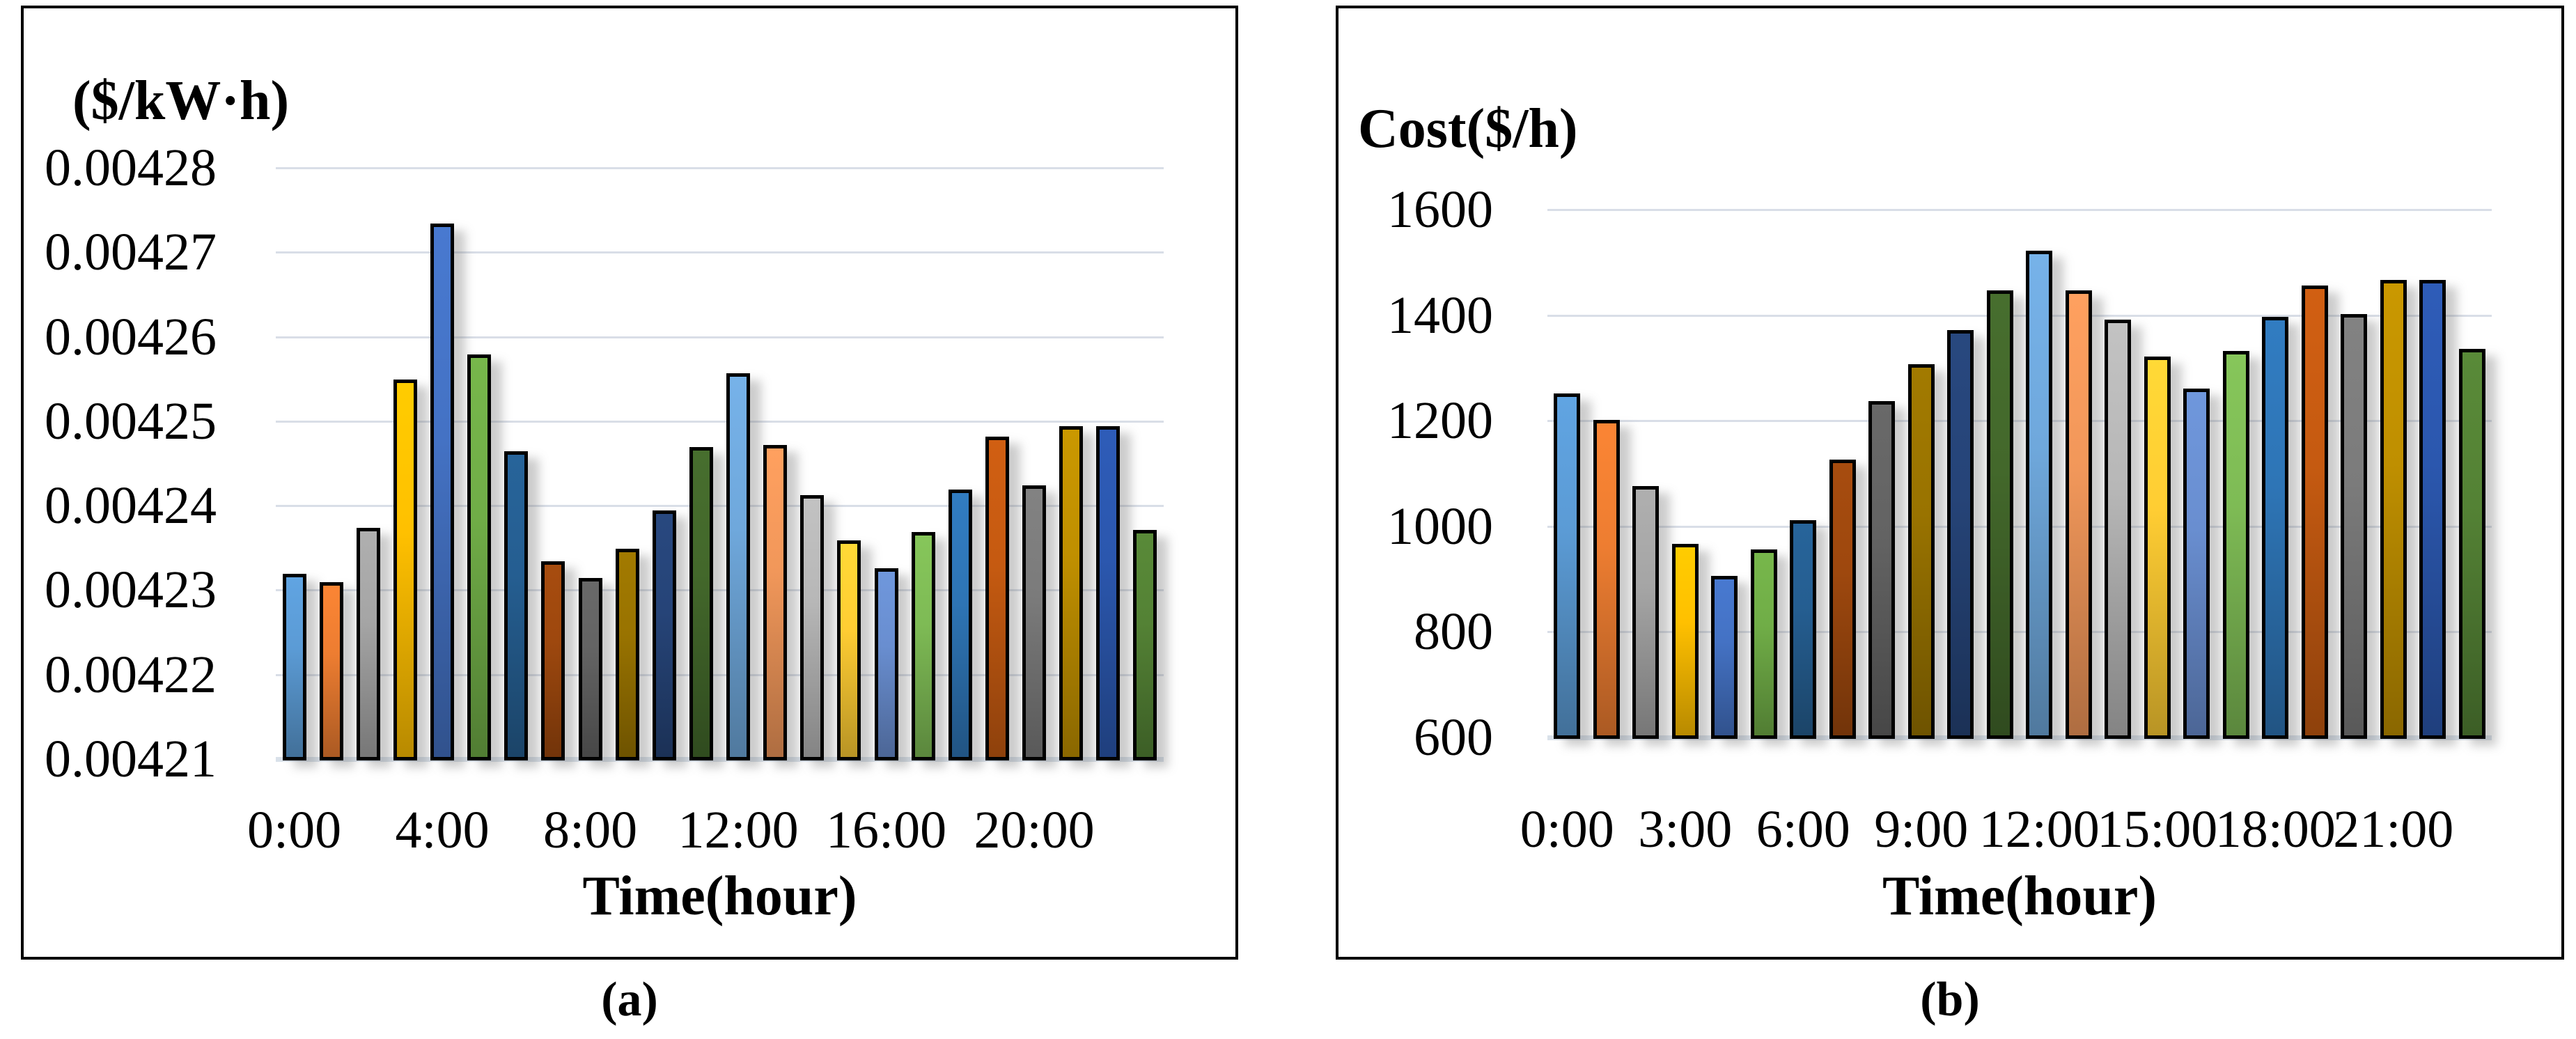  I want to click on y-axis-title-b: Cost($/h), so click(1468, 128).